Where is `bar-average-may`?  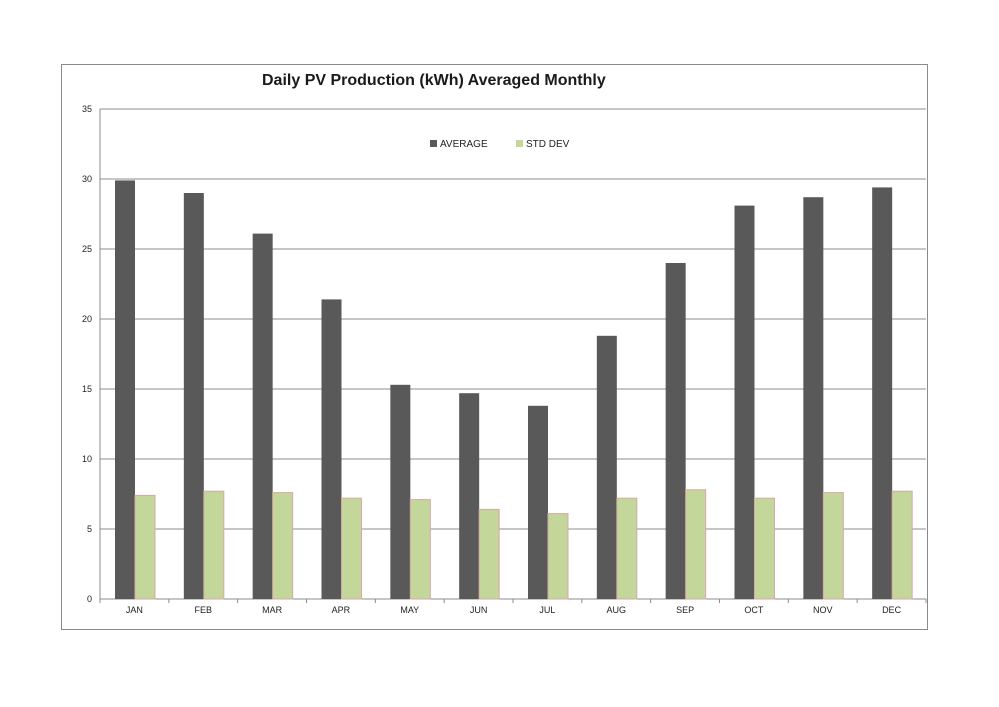
bar-average-may is located at coordinates (400, 491).